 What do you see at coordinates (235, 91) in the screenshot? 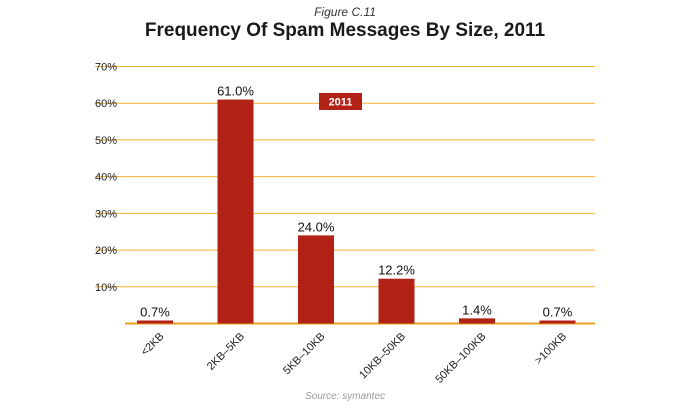
I see `data-label: 61.0%` at bounding box center [235, 91].